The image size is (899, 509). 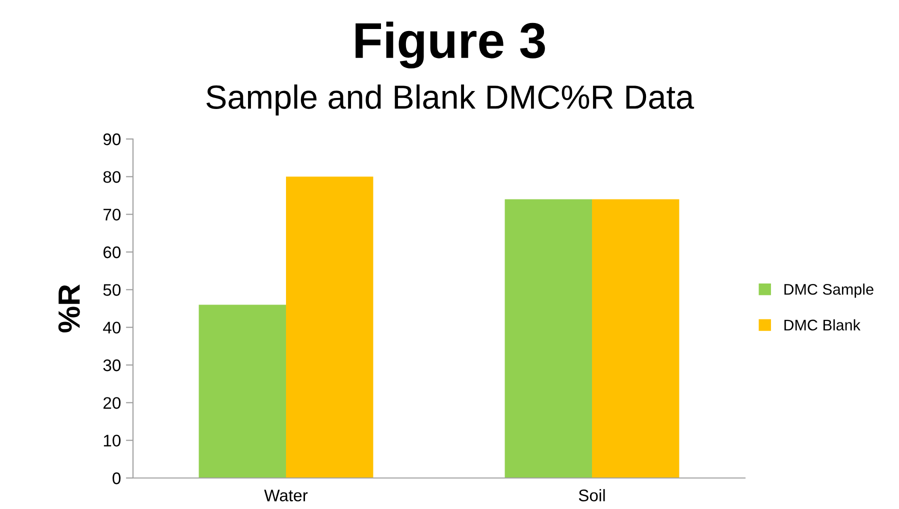 I want to click on y-tick-label: 60, so click(x=112, y=252).